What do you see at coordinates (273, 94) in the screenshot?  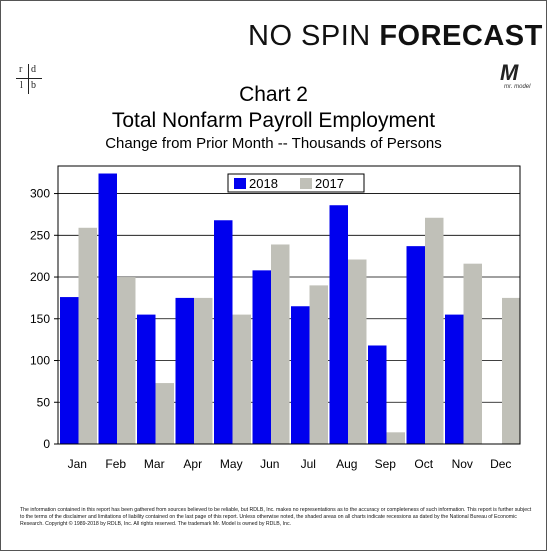 I see `chart-title: Chart 2` at bounding box center [273, 94].